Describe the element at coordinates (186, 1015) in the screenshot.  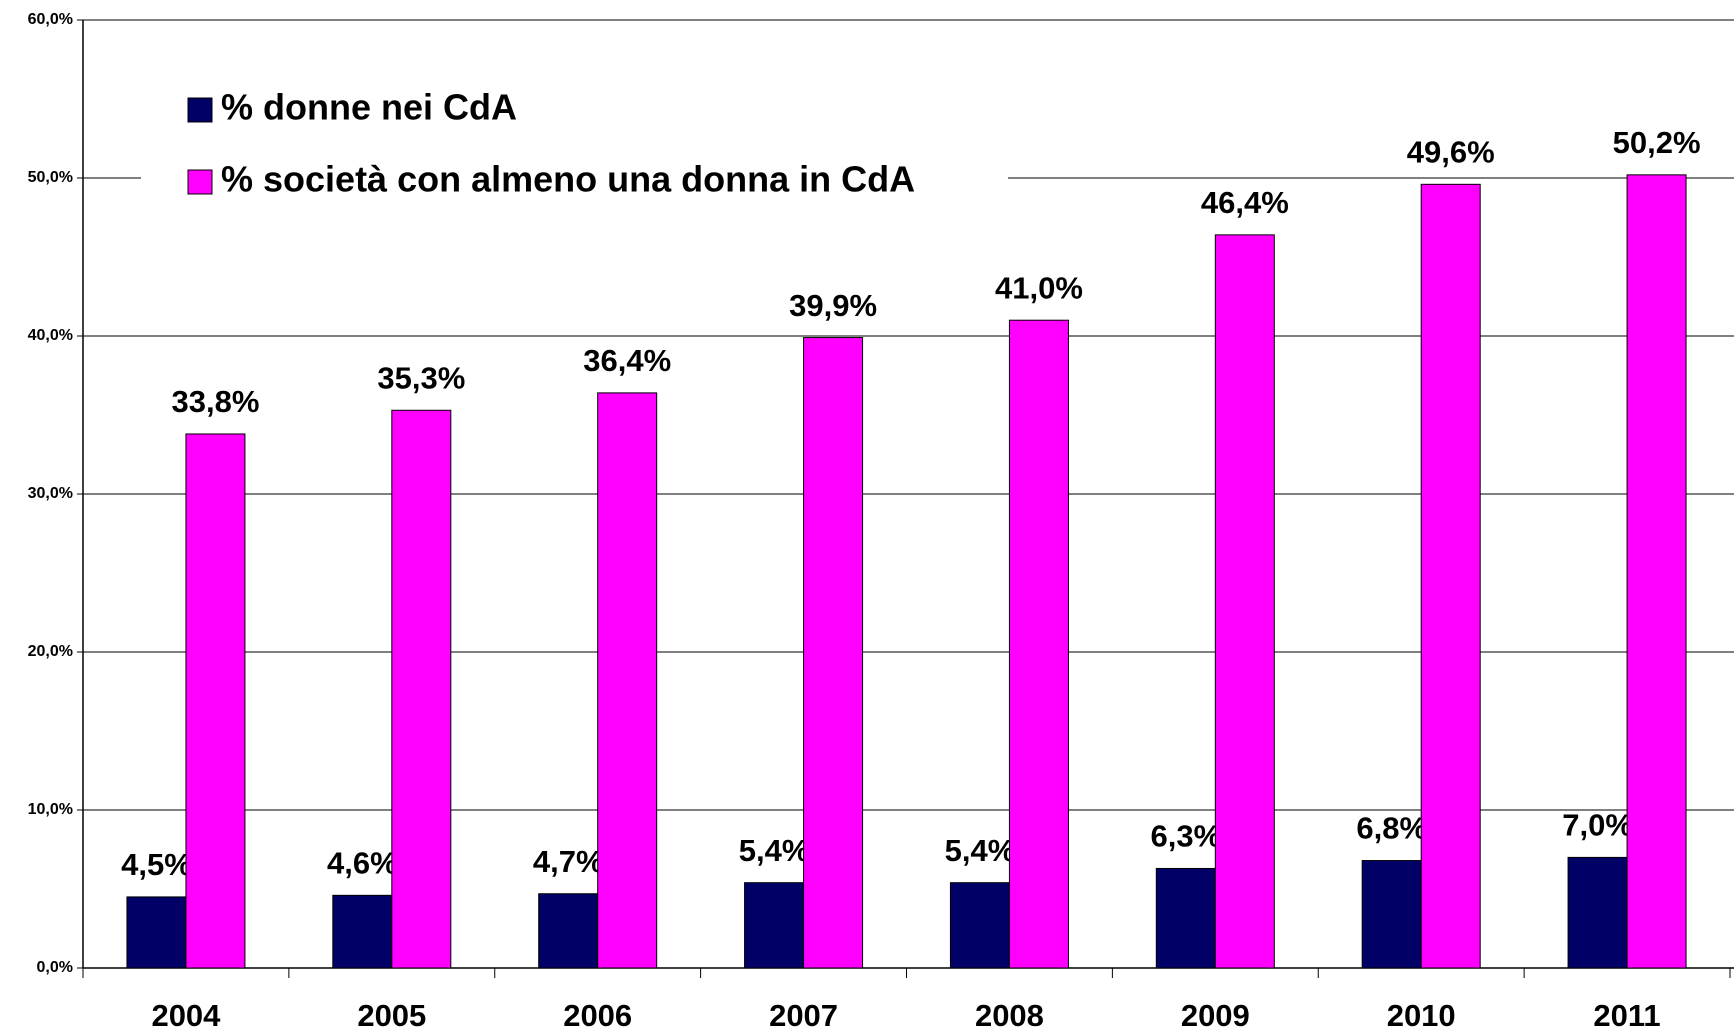
I see `x-tick-label: 2004` at that location.